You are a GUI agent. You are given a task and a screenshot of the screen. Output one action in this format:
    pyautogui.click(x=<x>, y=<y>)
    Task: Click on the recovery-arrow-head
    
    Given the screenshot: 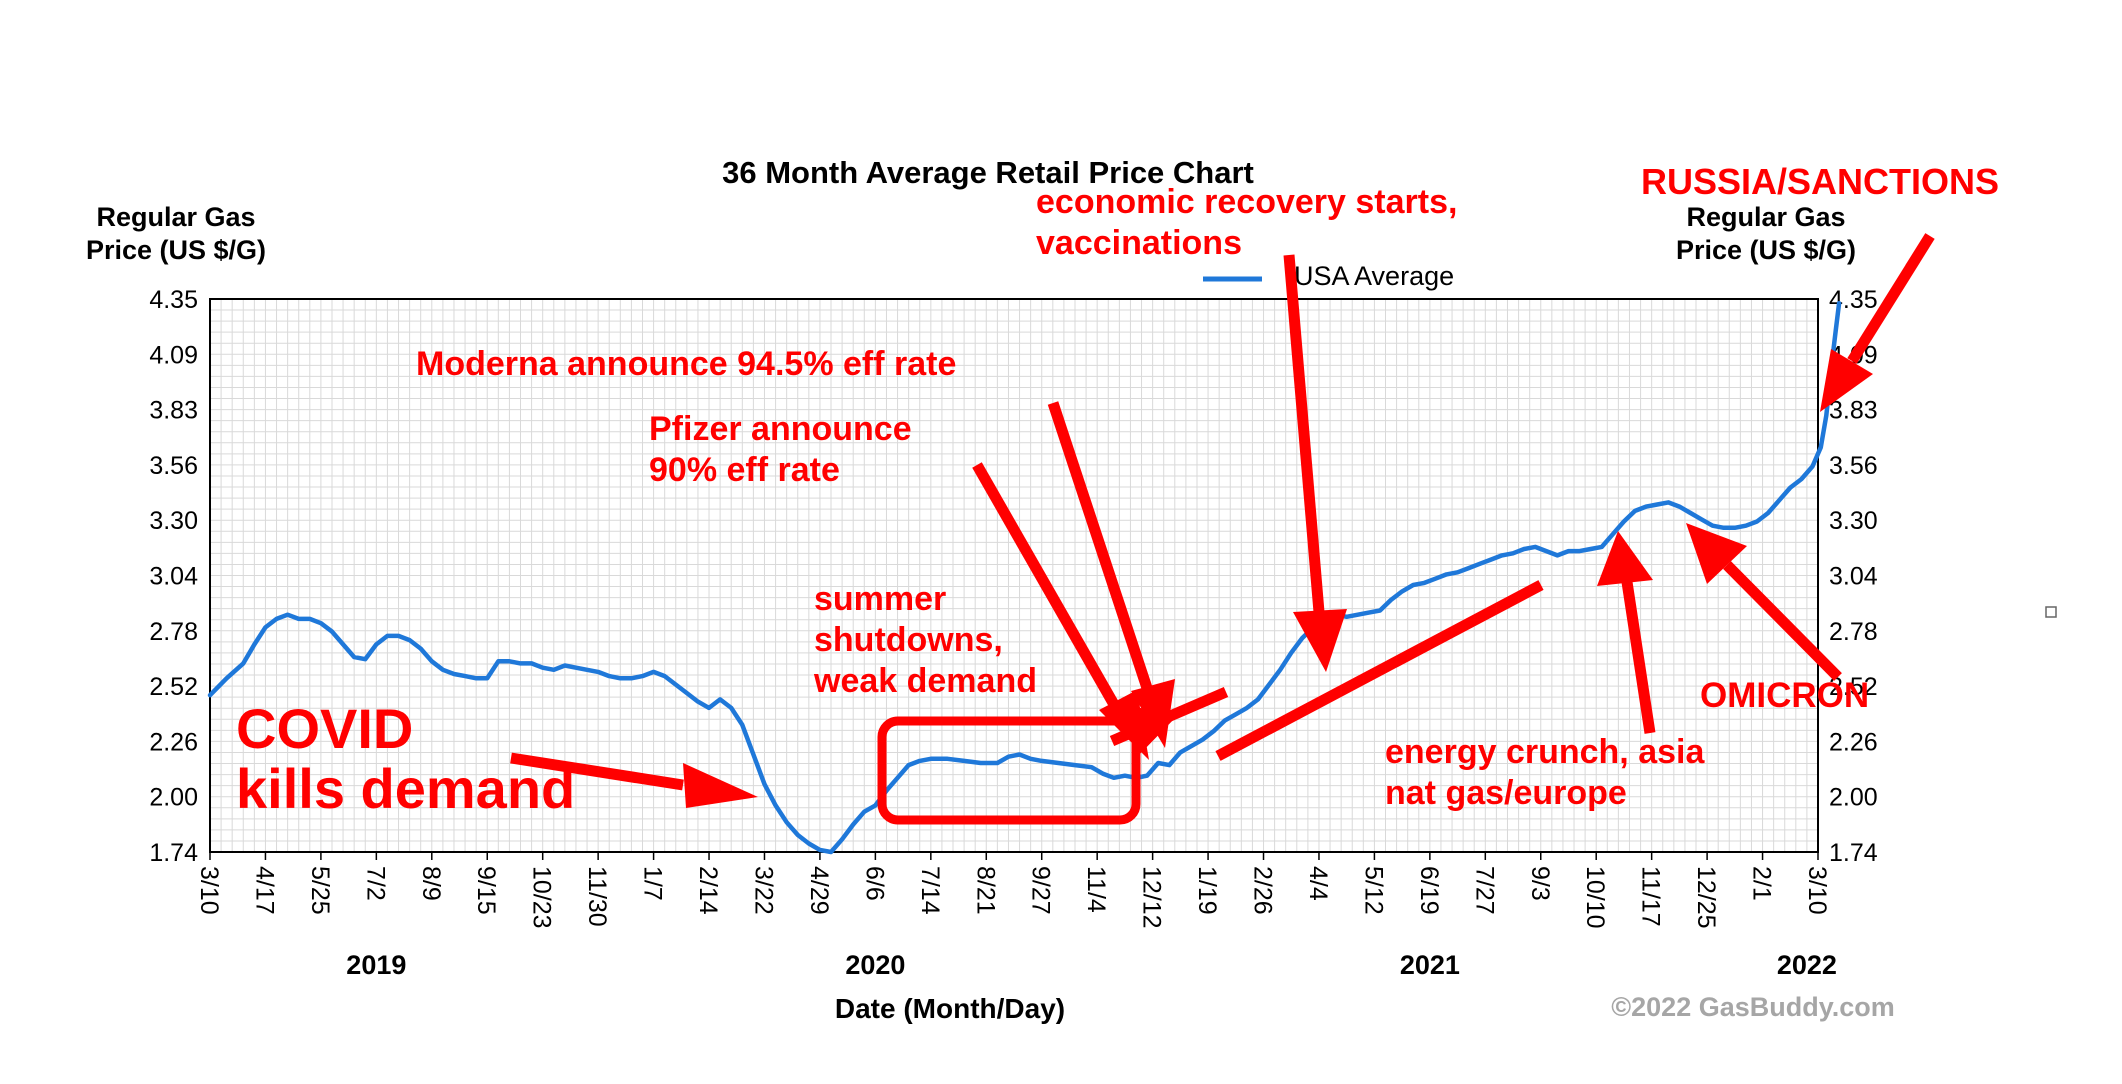 What is the action you would take?
    pyautogui.click(x=1320, y=640)
    